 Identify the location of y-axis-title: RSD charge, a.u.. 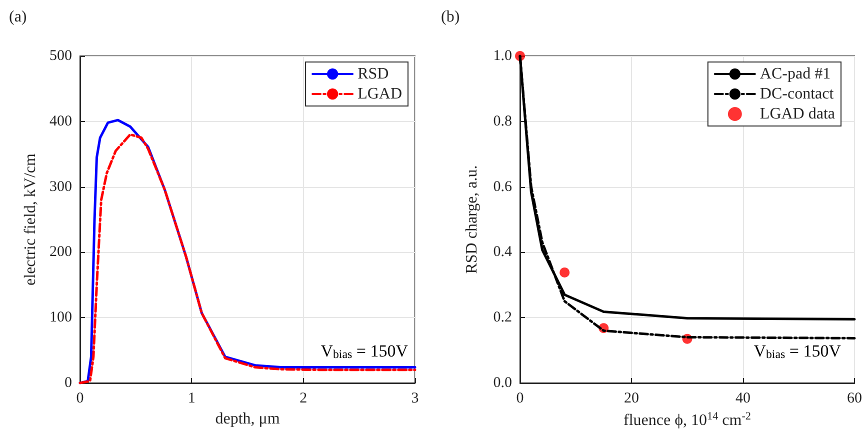
(472, 219).